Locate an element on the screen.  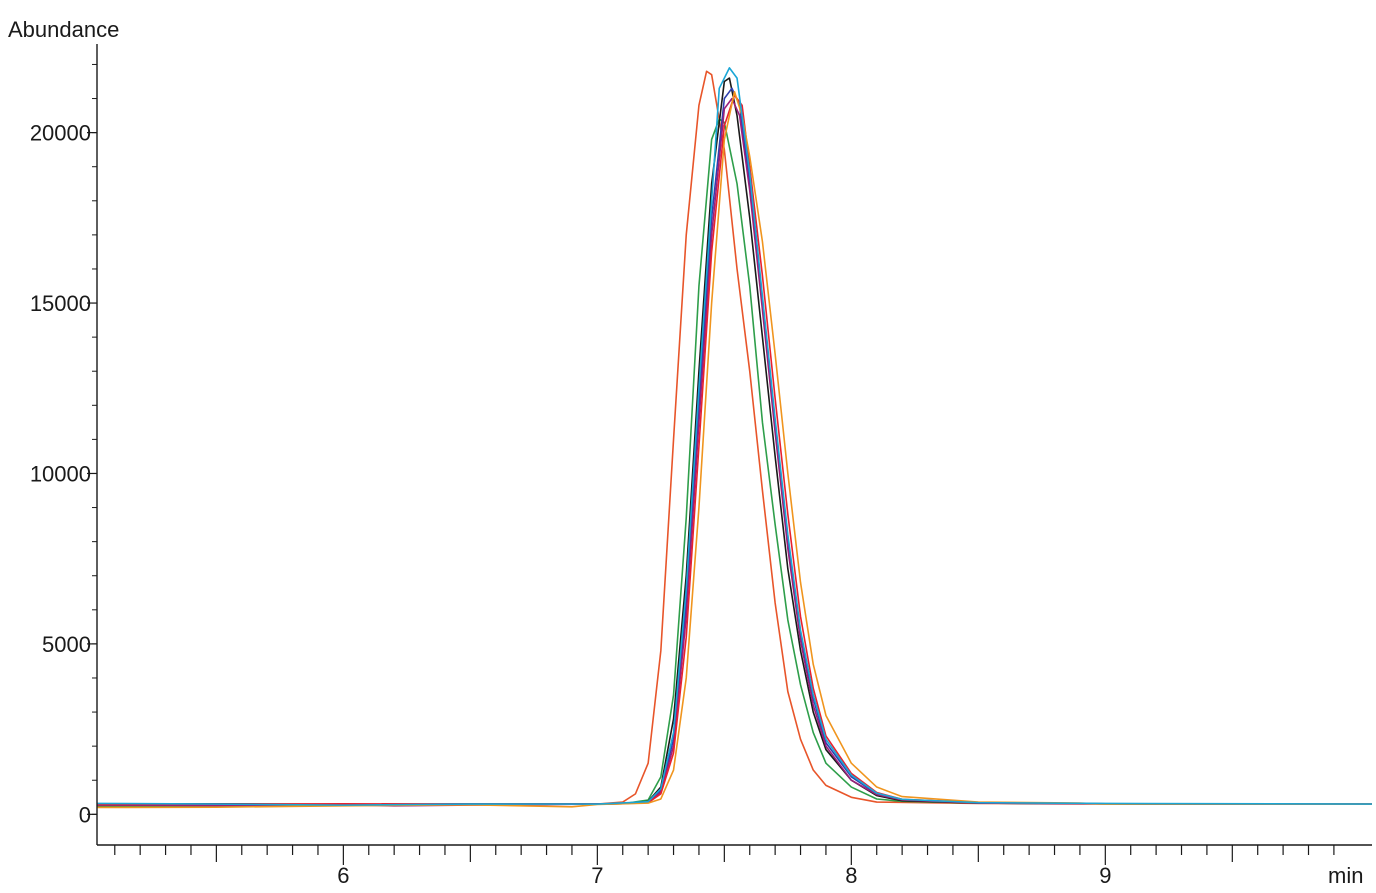
x-tick-label: 9 is located at coordinates (1105, 875).